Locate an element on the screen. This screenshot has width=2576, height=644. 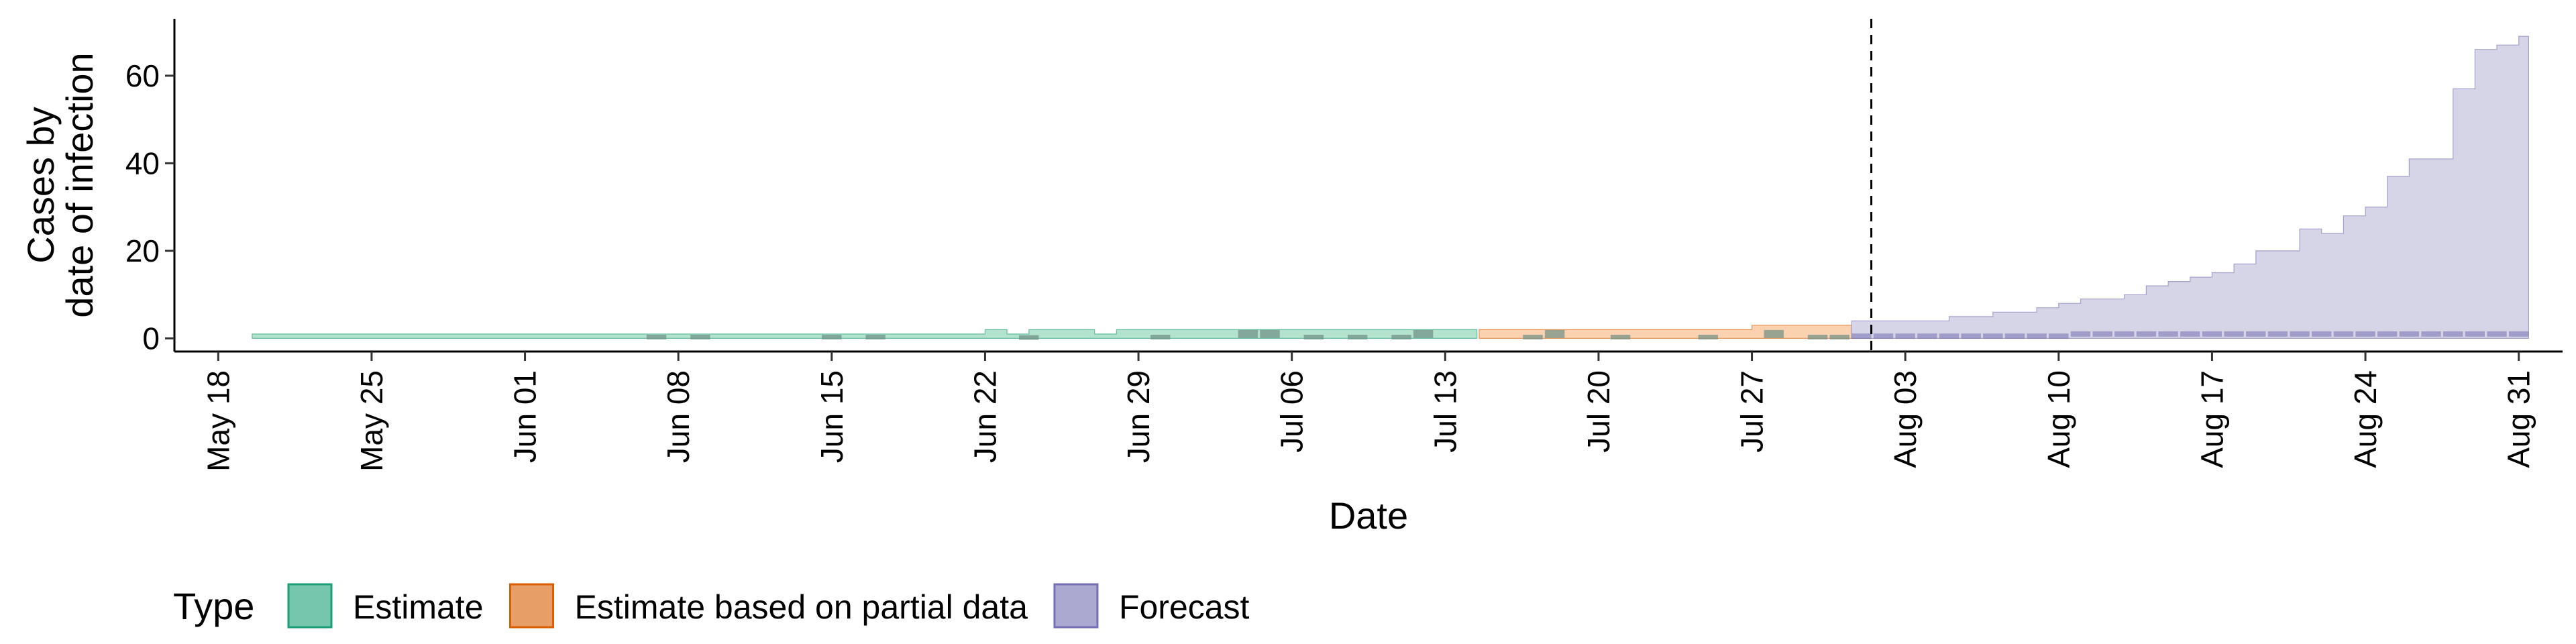
x-tick-label: Jul 27 is located at coordinates (1752, 411).